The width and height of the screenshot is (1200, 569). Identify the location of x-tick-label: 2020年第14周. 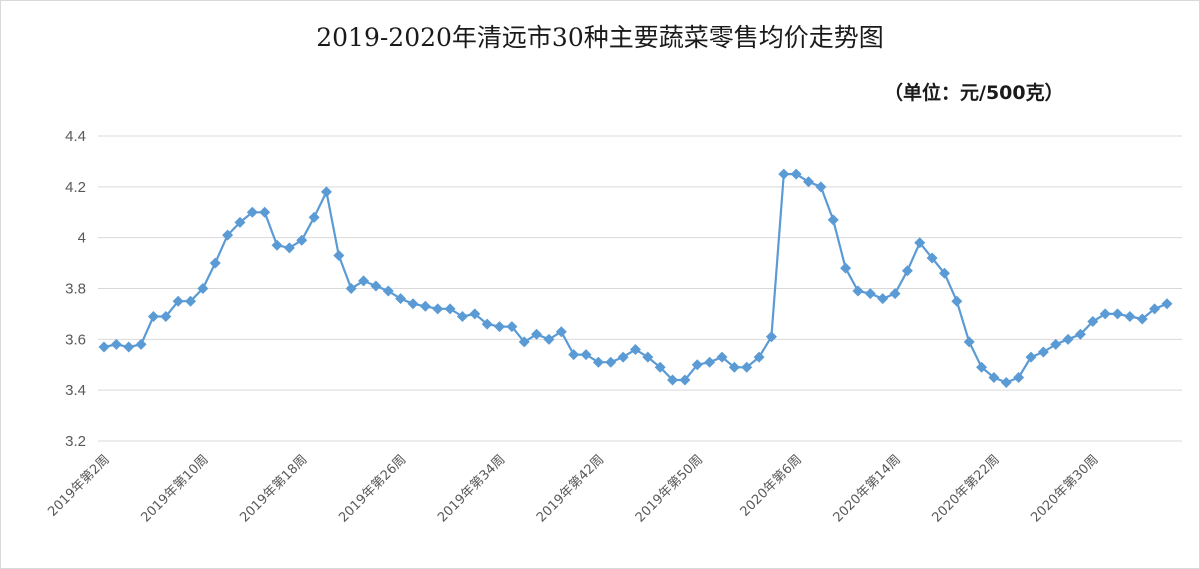
(867, 488).